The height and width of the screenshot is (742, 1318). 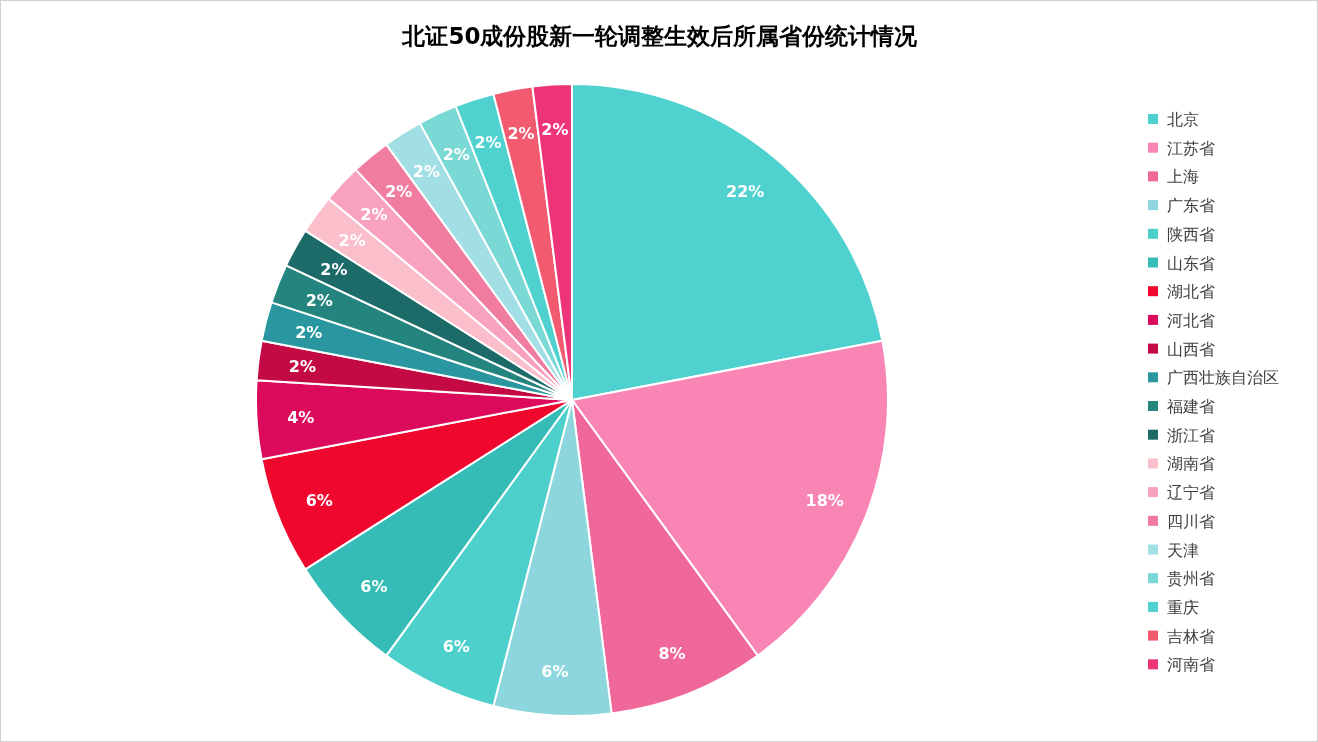 I want to click on legend-label: 北京, so click(x=1183, y=119).